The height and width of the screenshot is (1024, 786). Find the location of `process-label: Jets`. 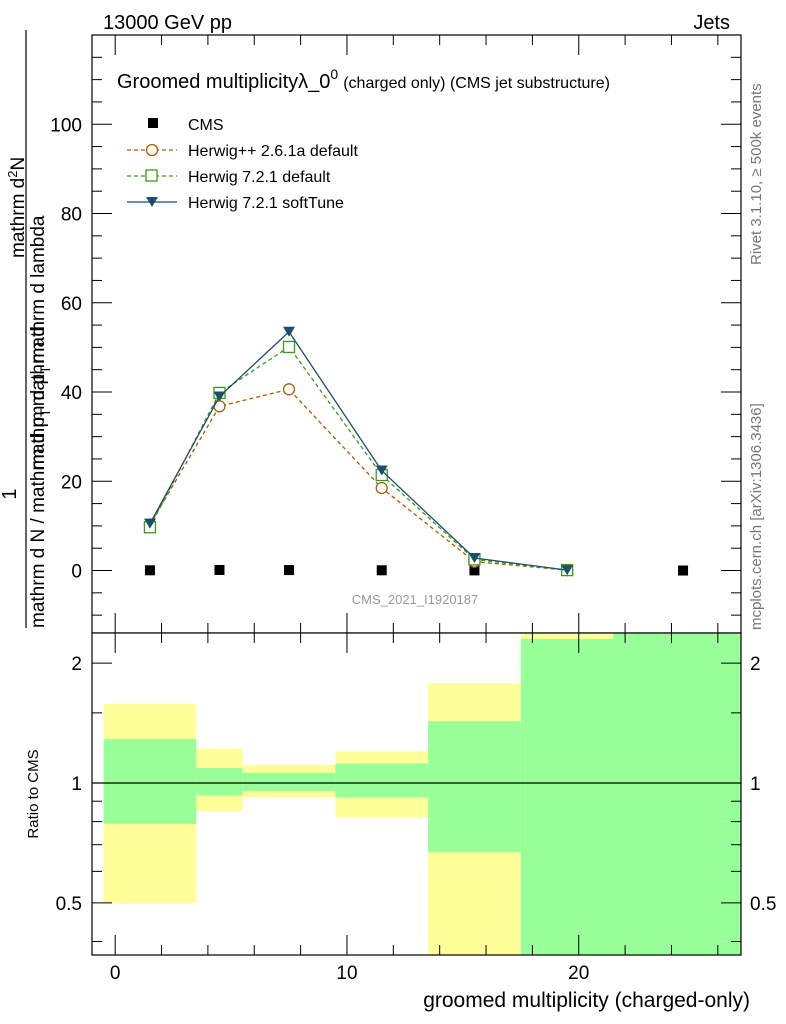

process-label: Jets is located at coordinates (711, 23).